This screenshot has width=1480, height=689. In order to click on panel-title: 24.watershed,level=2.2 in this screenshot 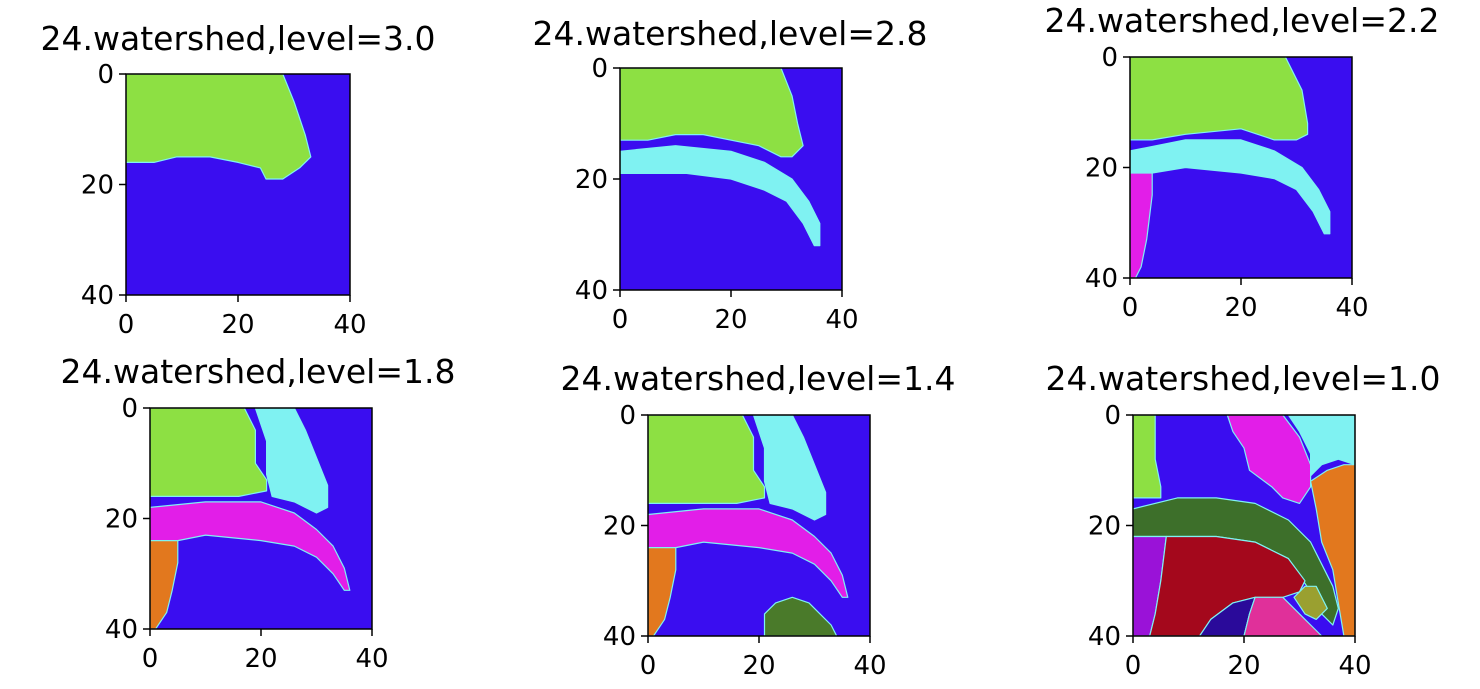, I will do `click(1242, 20)`.